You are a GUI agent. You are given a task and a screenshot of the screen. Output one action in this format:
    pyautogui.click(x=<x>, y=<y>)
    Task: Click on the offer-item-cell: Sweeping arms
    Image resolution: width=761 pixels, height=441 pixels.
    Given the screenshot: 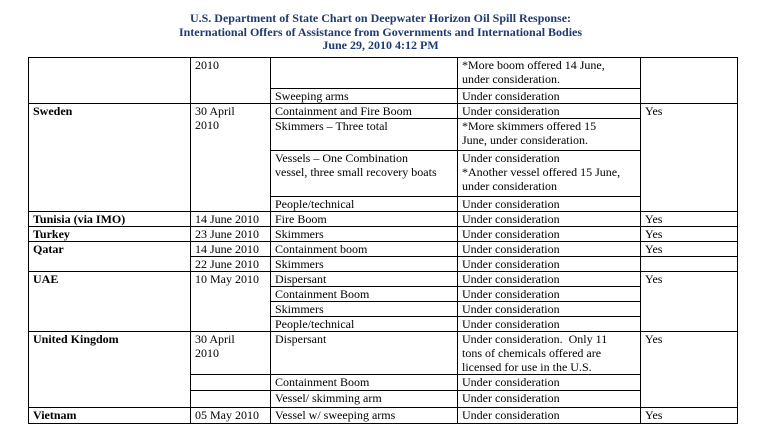 What is the action you would take?
    pyautogui.click(x=364, y=96)
    